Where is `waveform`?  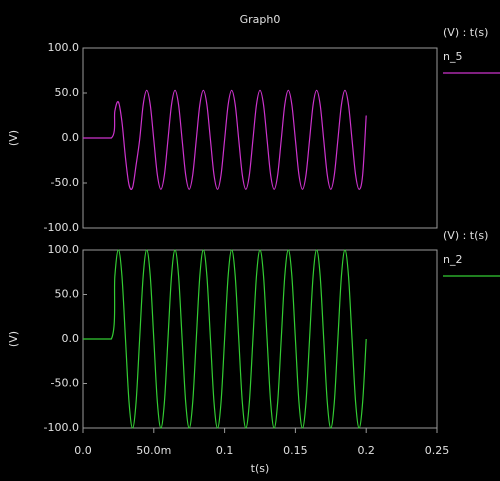
waveform is located at coordinates (225, 140).